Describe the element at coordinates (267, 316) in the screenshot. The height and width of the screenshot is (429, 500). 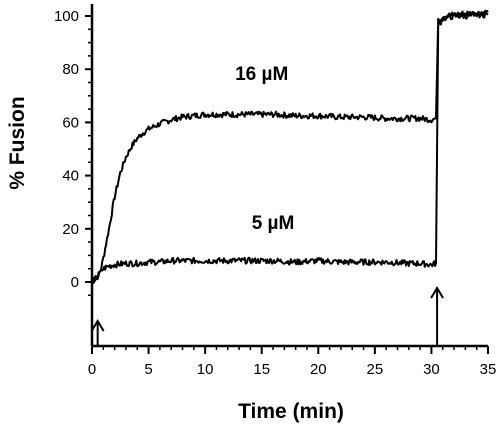
I see `annotation-layer` at that location.